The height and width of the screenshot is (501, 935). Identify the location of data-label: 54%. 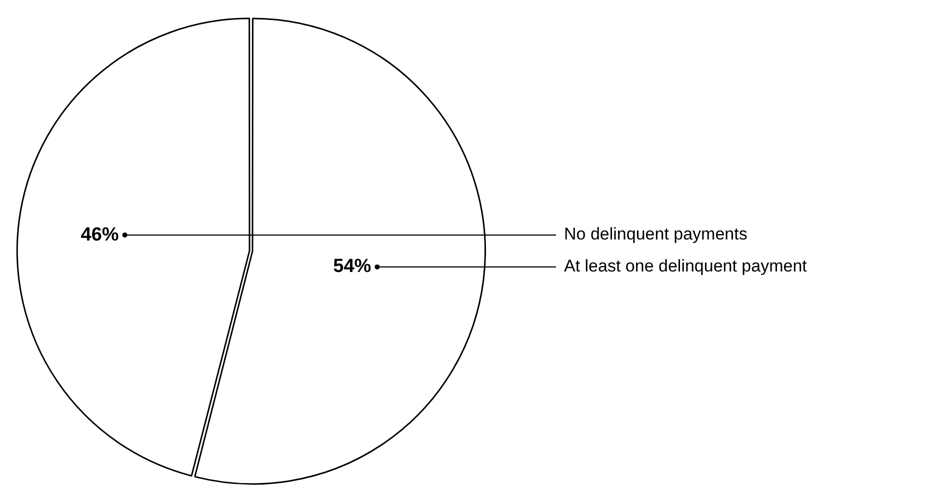
(352, 267).